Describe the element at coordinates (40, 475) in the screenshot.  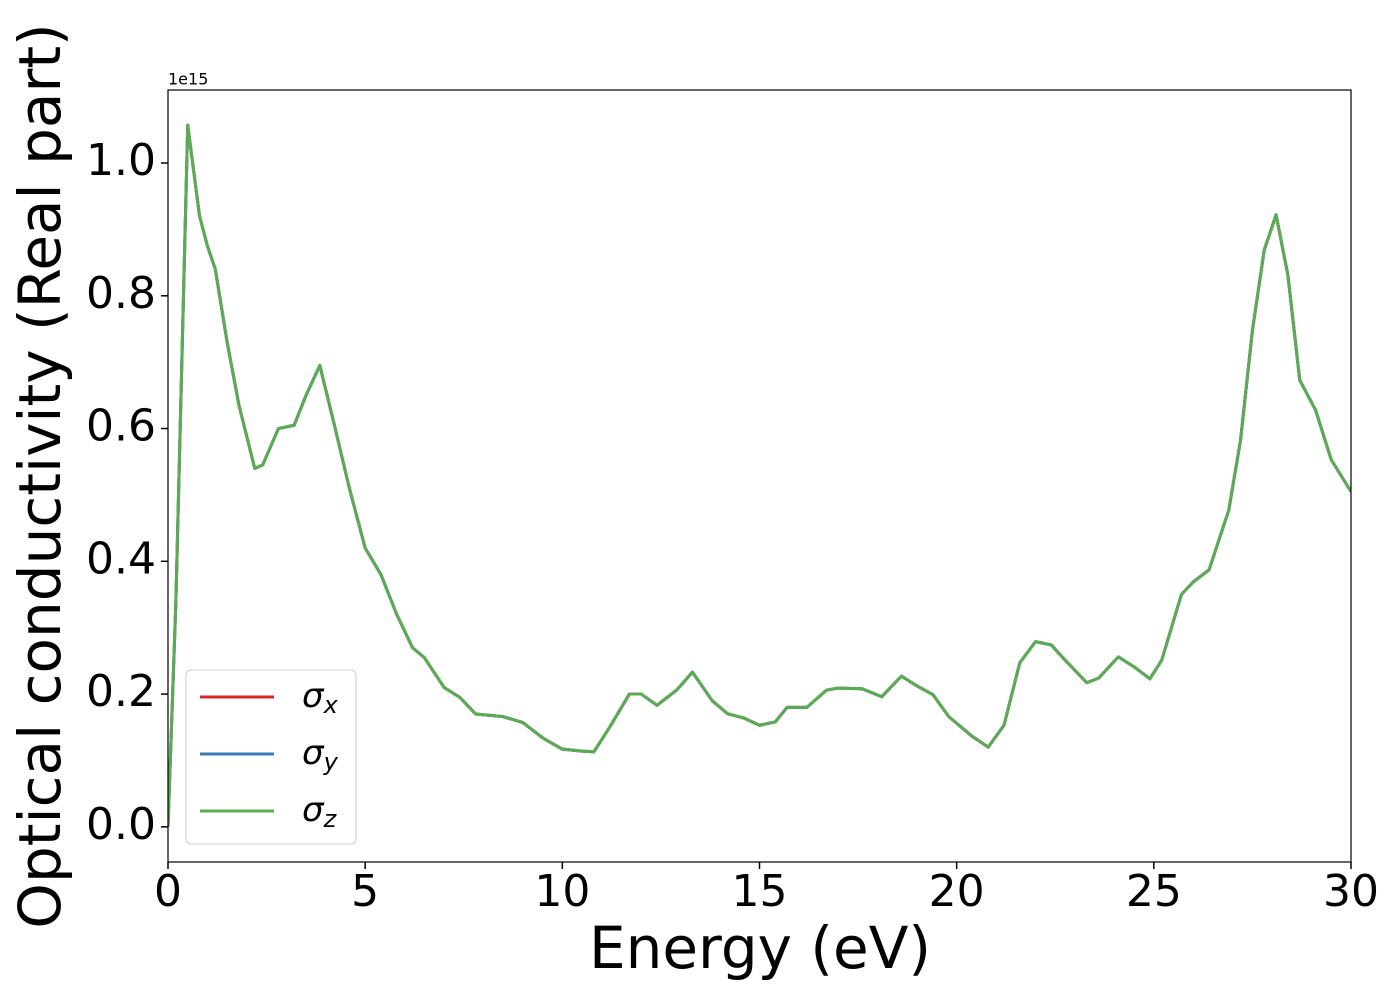
I see `y-axis-label: Optical conductivity (Real part)` at that location.